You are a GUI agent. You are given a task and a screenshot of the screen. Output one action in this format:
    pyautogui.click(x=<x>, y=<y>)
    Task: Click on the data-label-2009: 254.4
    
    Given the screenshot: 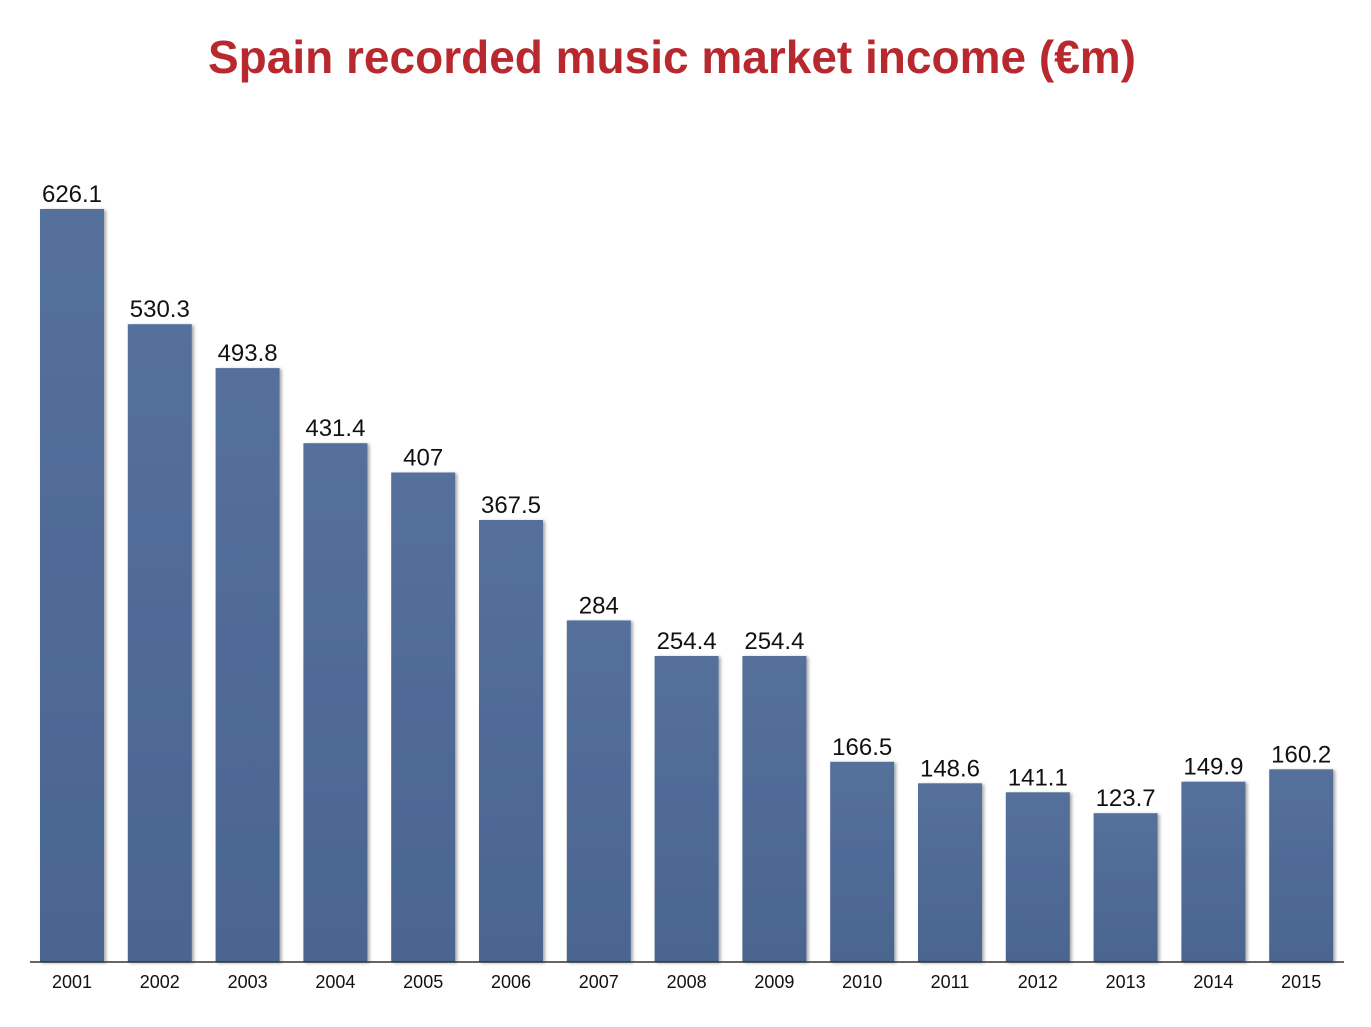 What is the action you would take?
    pyautogui.click(x=774, y=641)
    